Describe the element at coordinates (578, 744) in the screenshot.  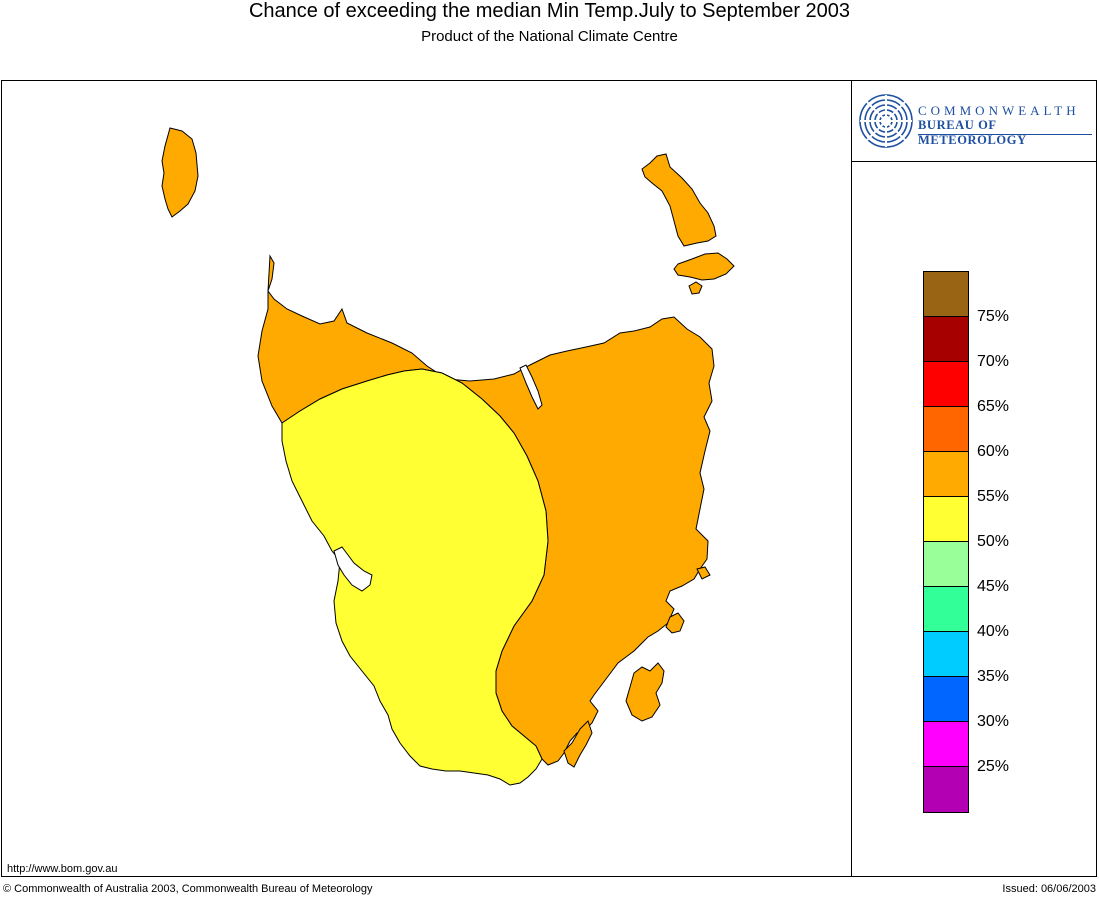
I see `bruny-island` at that location.